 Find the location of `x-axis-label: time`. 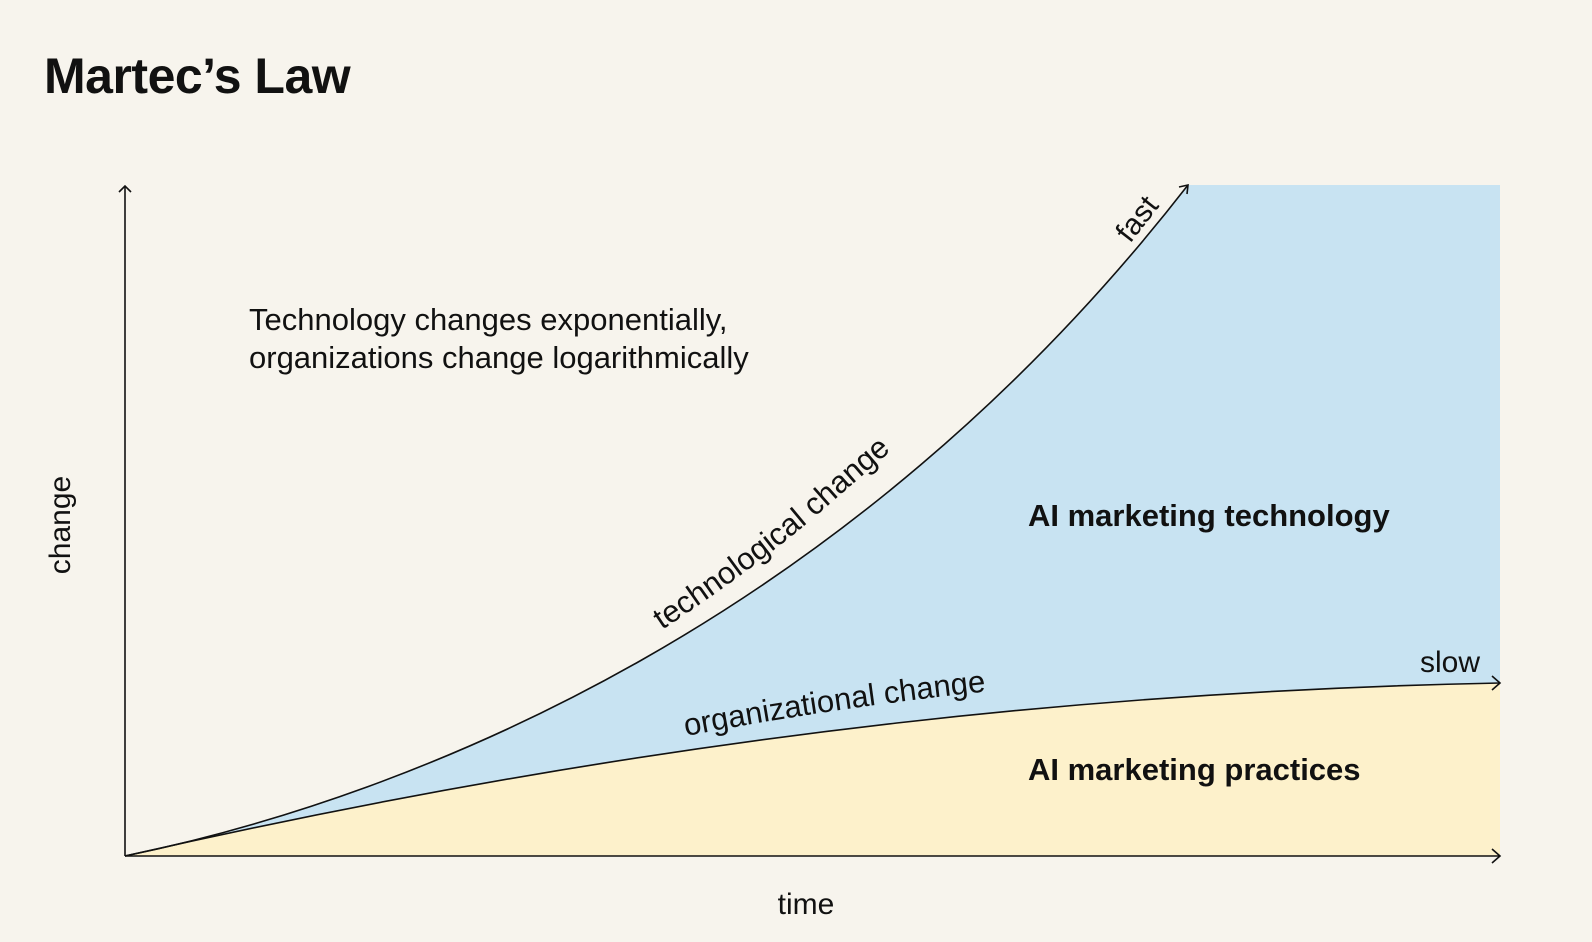

x-axis-label: time is located at coordinates (806, 904).